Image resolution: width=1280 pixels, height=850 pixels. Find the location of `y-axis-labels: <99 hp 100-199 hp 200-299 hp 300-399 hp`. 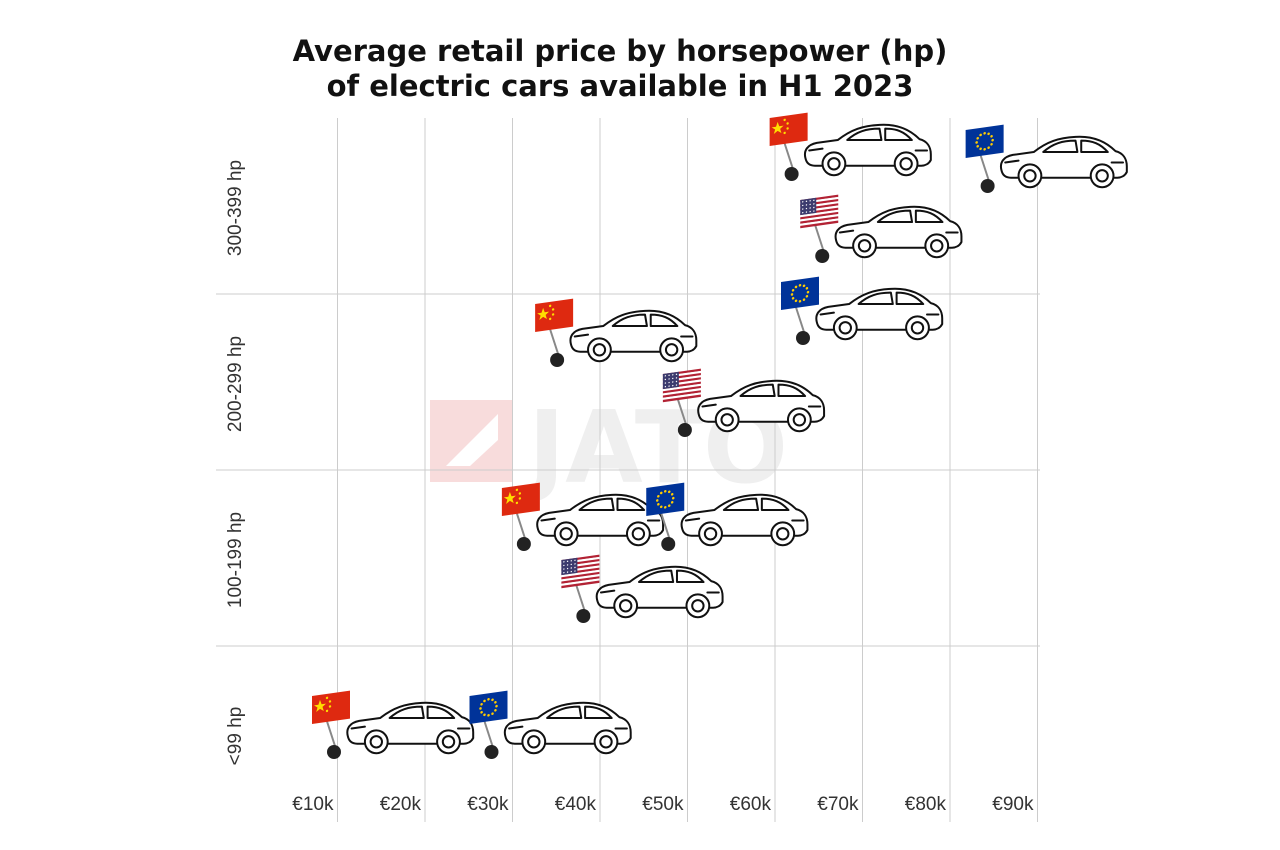

y-axis-labels: <99 hp 100-199 hp 200-299 hp 300-399 hp is located at coordinates (235, 462).